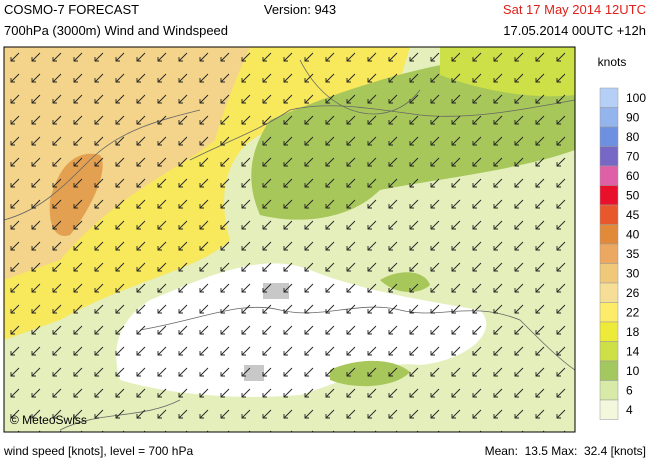 The width and height of the screenshot is (650, 462). What do you see at coordinates (633, 273) in the screenshot?
I see `legend-label: 30` at bounding box center [633, 273].